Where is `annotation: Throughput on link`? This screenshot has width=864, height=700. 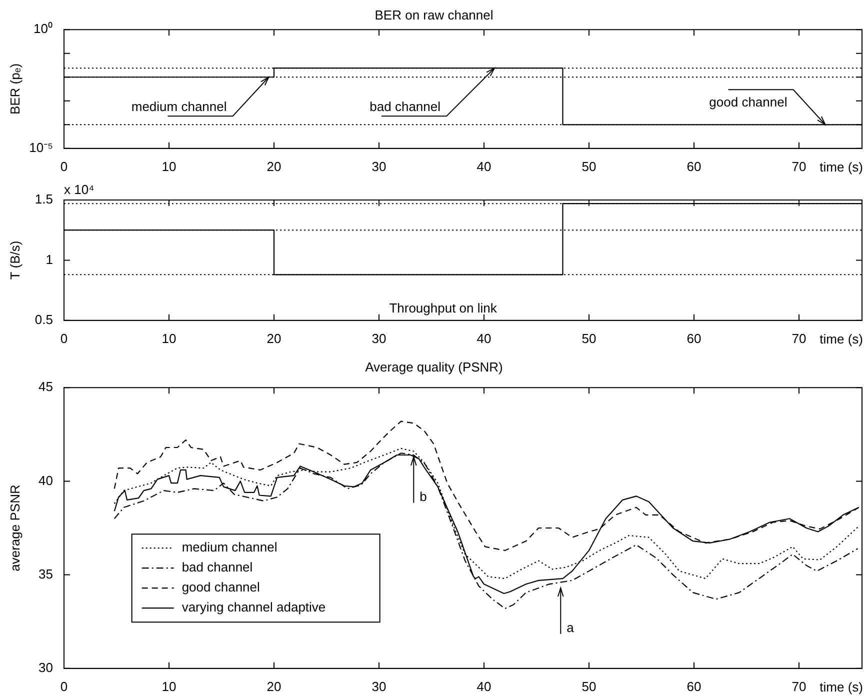
annotation: Throughput on link is located at coordinates (443, 308).